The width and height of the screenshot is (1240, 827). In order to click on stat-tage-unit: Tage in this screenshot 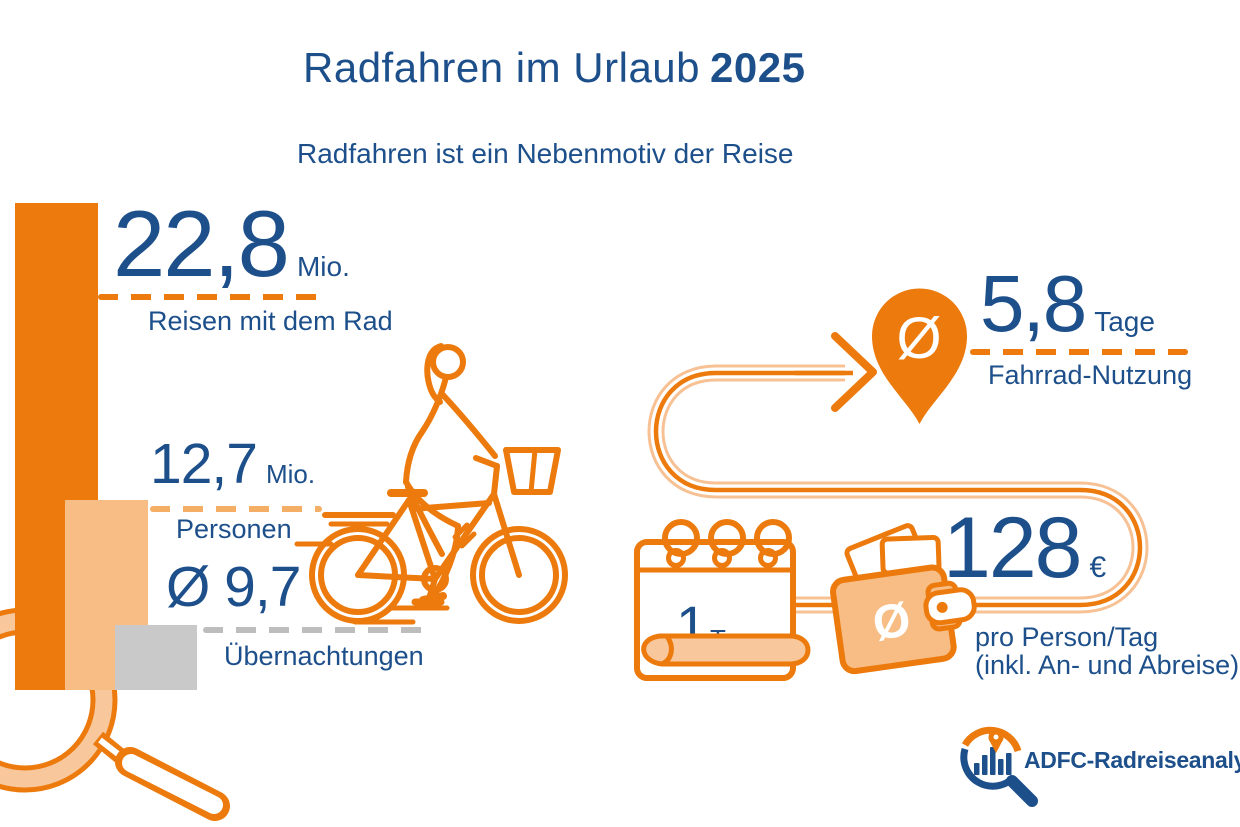, I will do `click(1124, 321)`.